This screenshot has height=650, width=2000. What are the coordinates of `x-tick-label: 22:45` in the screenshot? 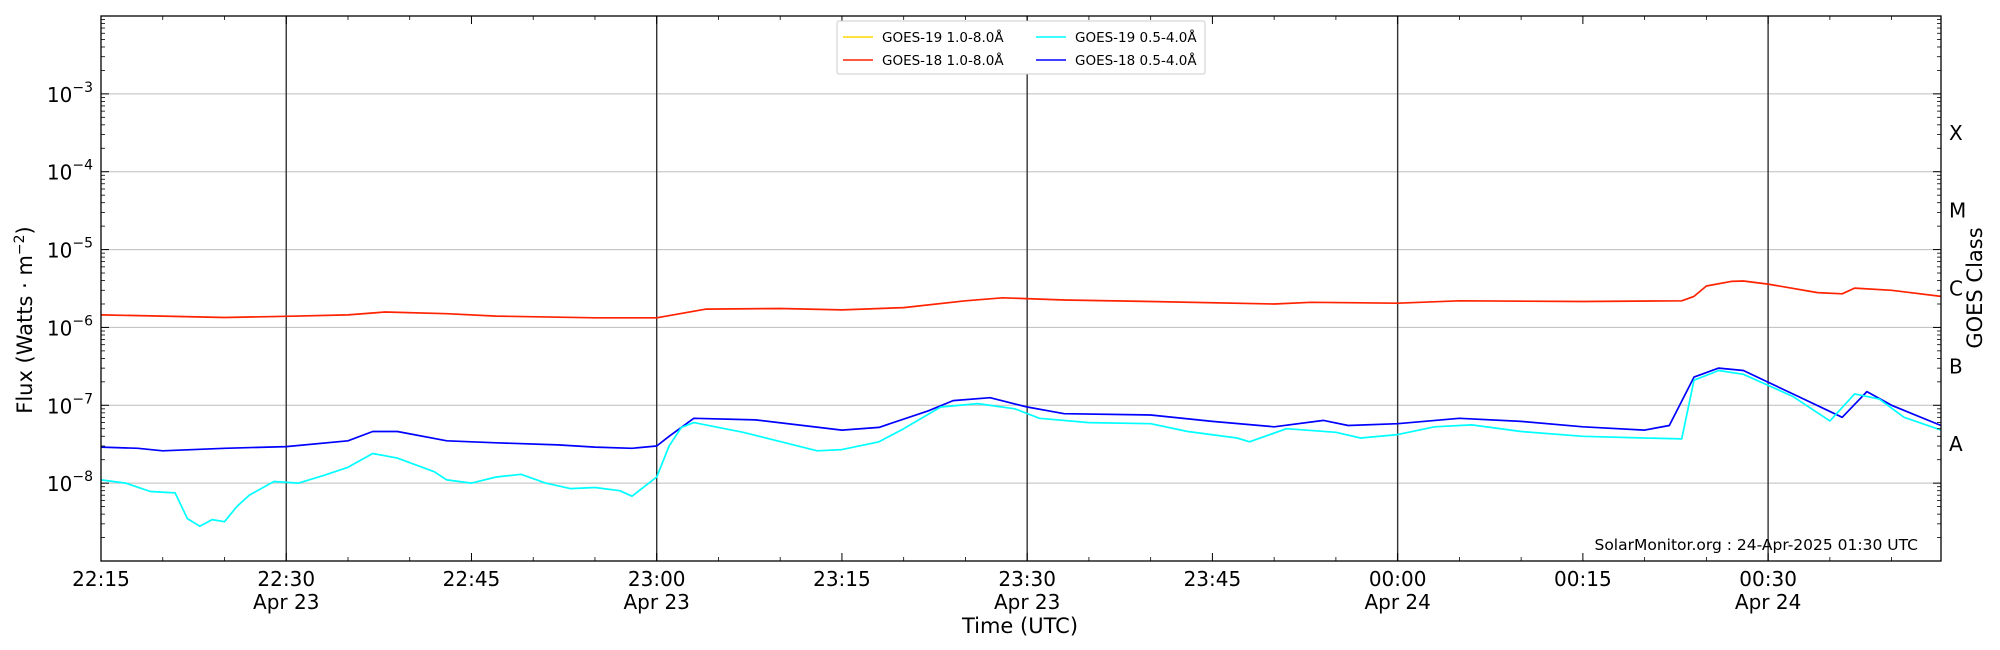 It's located at (472, 579).